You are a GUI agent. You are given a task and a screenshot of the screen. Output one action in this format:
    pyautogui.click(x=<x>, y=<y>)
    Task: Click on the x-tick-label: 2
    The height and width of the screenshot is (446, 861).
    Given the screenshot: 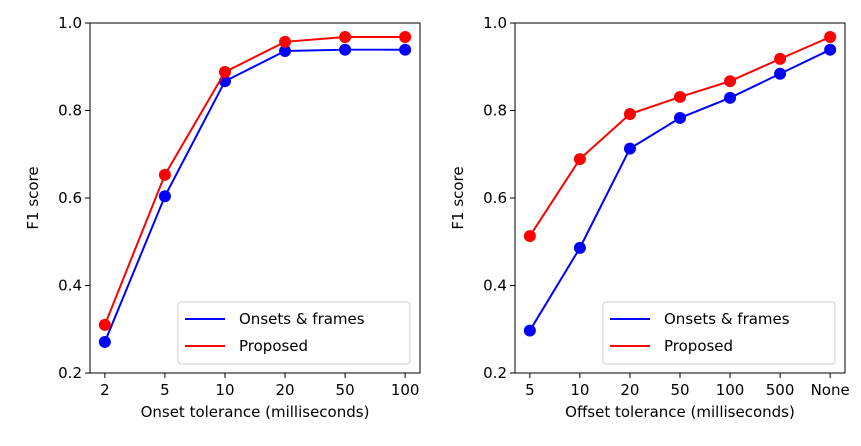 What is the action you would take?
    pyautogui.click(x=105, y=390)
    